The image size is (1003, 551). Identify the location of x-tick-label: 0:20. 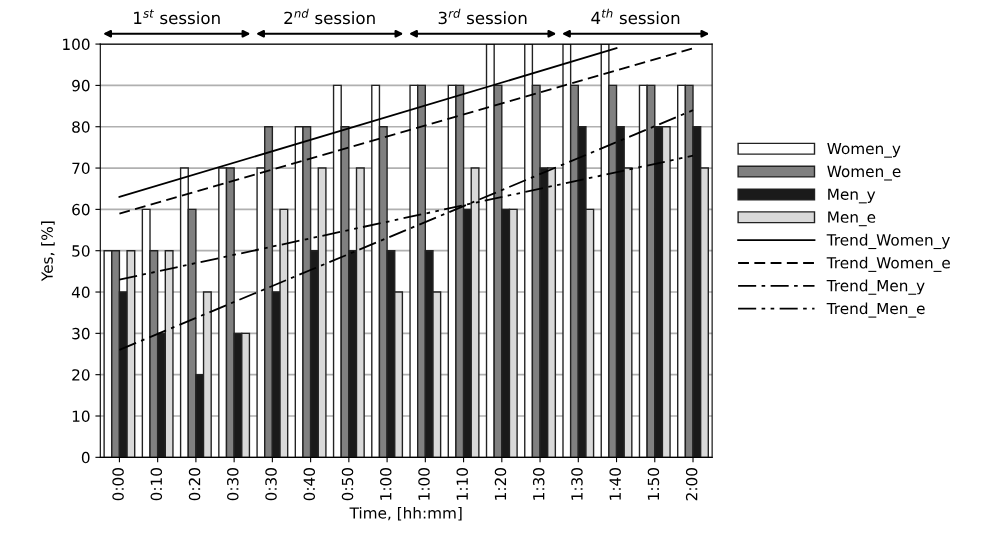
(194, 484).